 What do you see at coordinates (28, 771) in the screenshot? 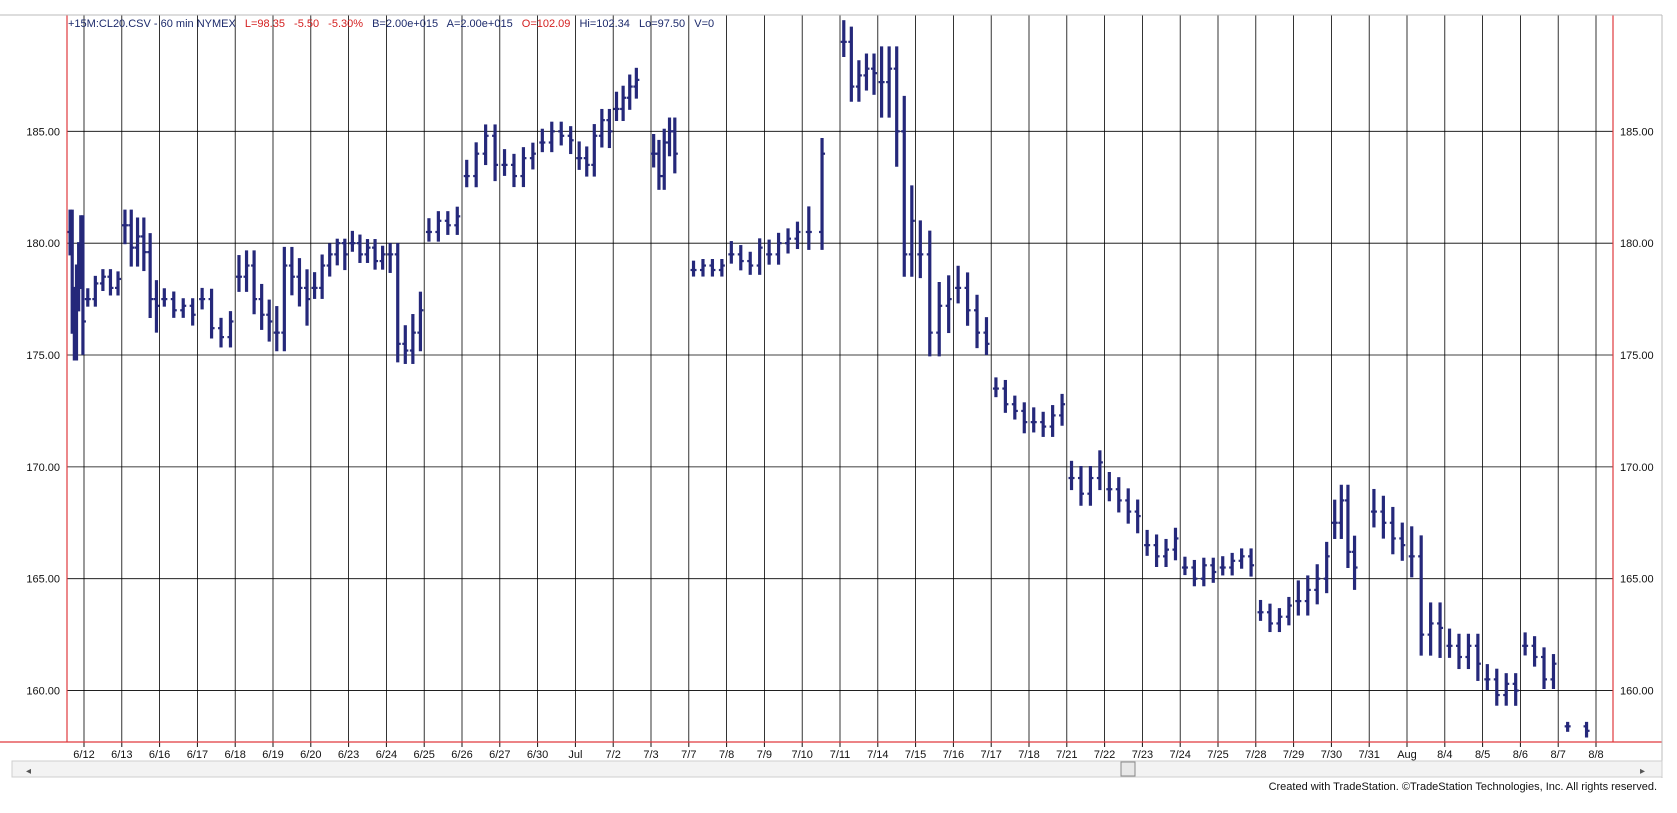
I see `chevron-left-icon: ◂` at bounding box center [28, 771].